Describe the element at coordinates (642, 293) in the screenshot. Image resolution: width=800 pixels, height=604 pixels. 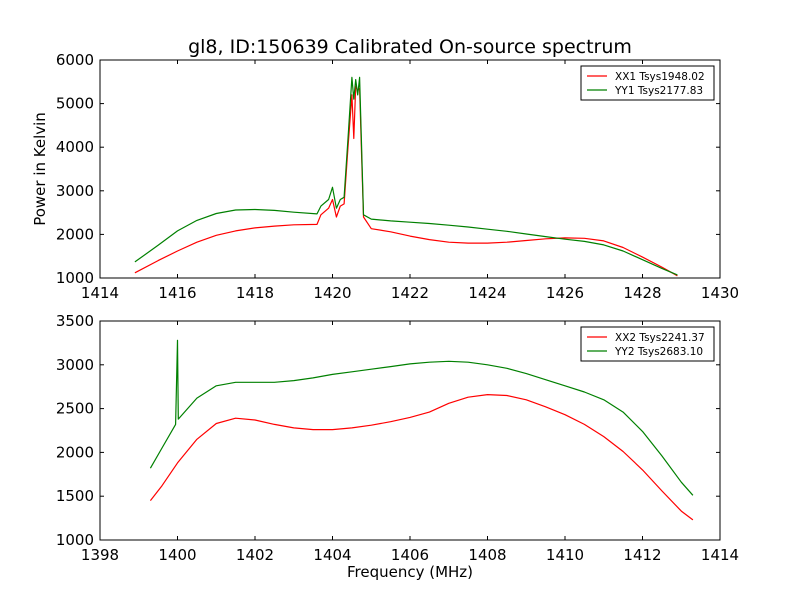
I see `x-tick-label: 1428` at that location.